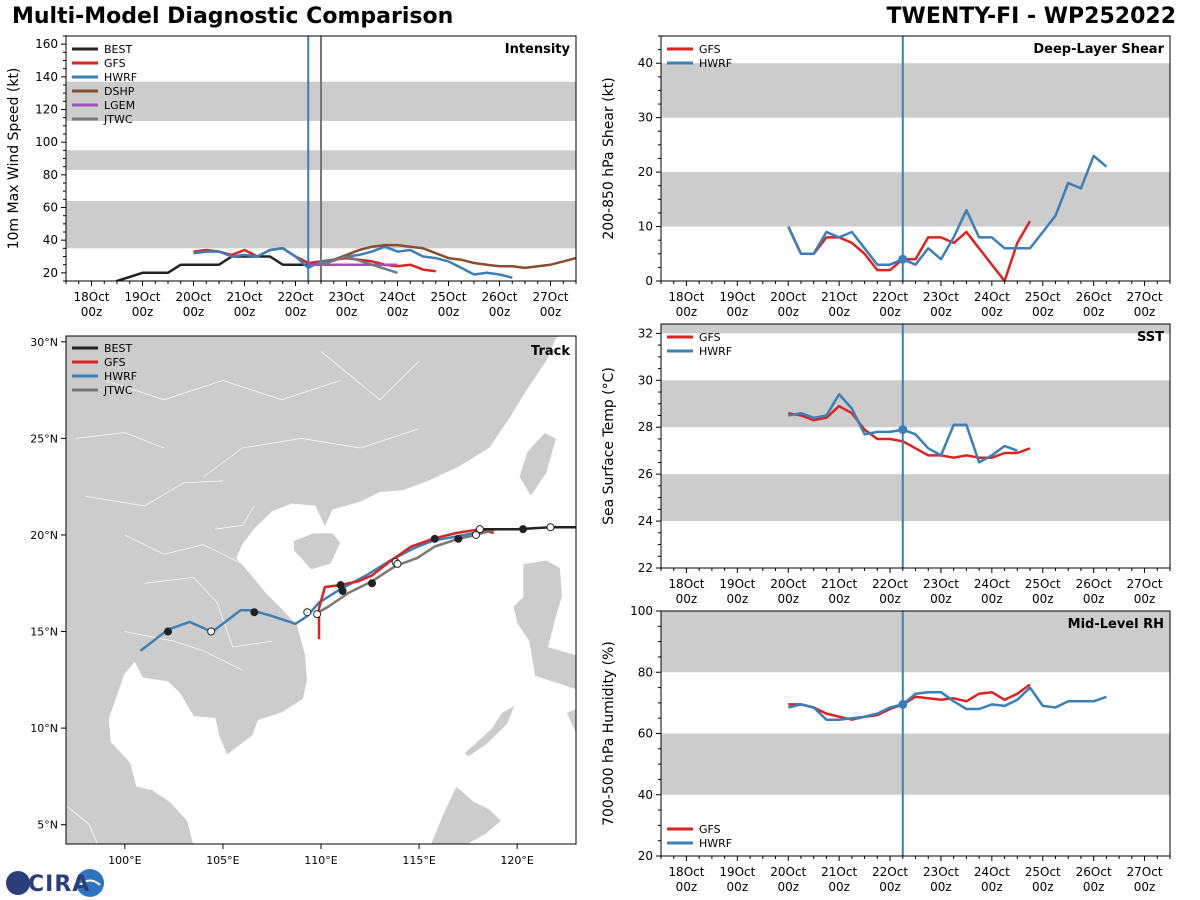 The width and height of the screenshot is (1200, 900). I want to click on rh-xtick-label: 25Oct, so click(1043, 872).